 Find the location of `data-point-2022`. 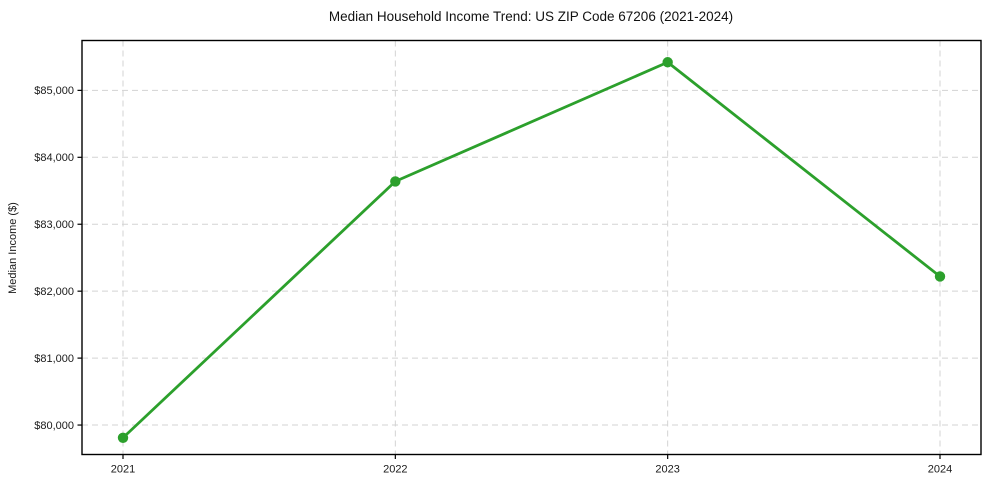

data-point-2022 is located at coordinates (395, 181).